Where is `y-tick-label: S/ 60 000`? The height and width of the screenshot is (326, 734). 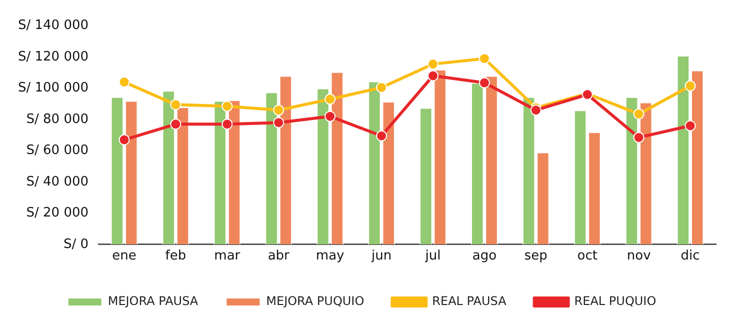 y-tick-label: S/ 60 000 is located at coordinates (57, 150).